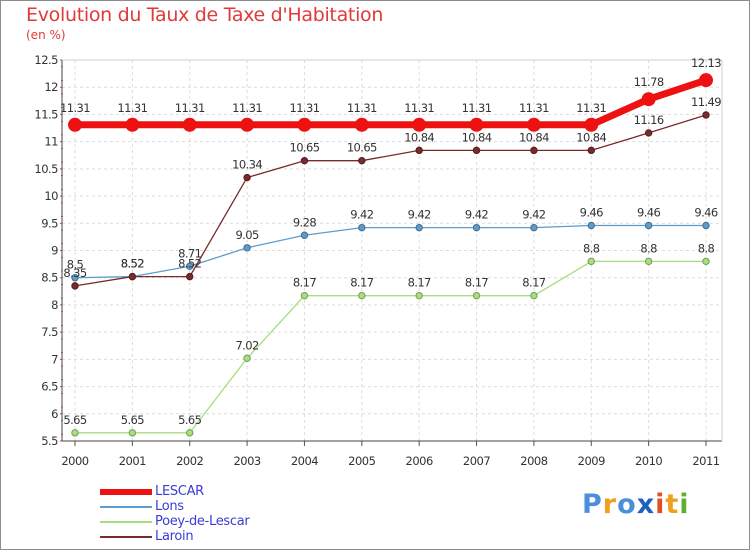  Describe the element at coordinates (189, 253) in the screenshot. I see `data-label-lons: 8.71` at that location.